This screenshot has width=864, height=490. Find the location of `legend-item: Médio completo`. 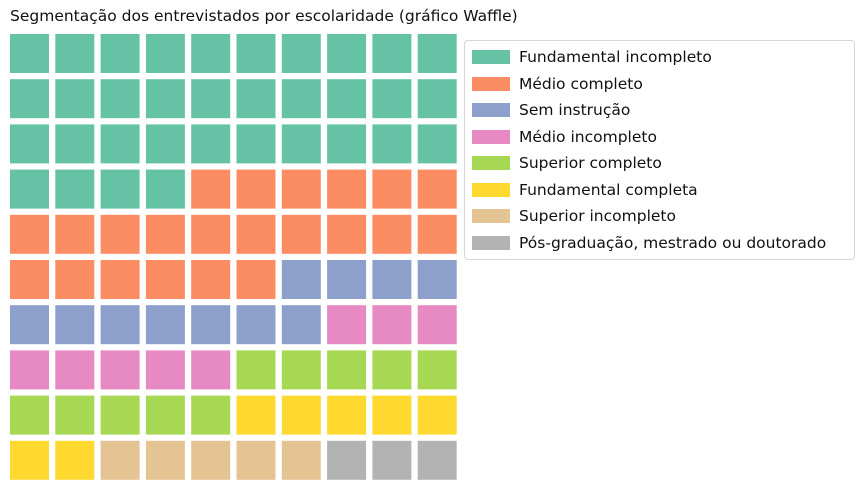

legend-item: Médio completo is located at coordinates (557, 84).